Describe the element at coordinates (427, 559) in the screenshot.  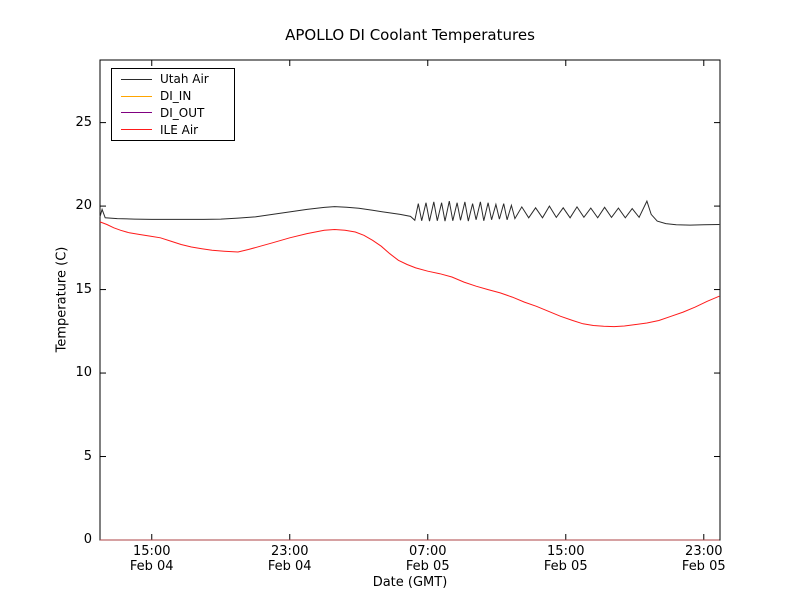
I see `x-tick-label: 07:00 Feb 05` at that location.